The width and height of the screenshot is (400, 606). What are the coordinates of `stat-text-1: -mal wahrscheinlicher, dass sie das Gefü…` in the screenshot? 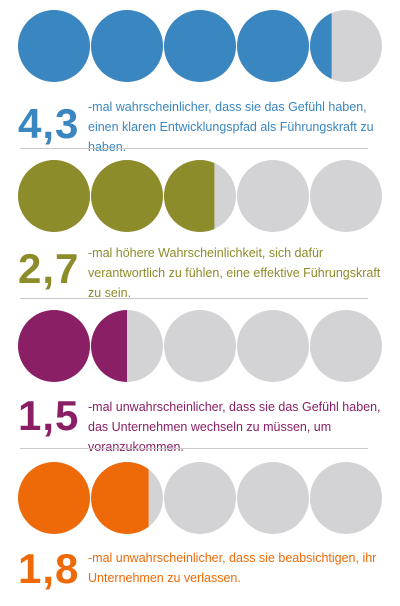 It's located at (231, 127).